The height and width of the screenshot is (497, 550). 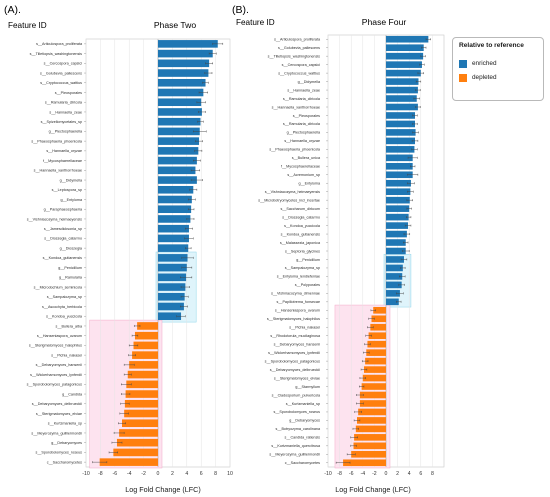 I want to click on x-tick-label: 0, so click(x=386, y=474).